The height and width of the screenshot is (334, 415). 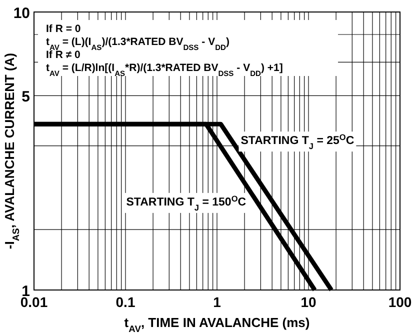 I want to click on text: t$_{AV}$ = (L/R)ln[(I$_{AS}$*R)/(1.3*RATED BV$_{DSS}$ - V$_{DD}$) +1], so click(x=164, y=70).